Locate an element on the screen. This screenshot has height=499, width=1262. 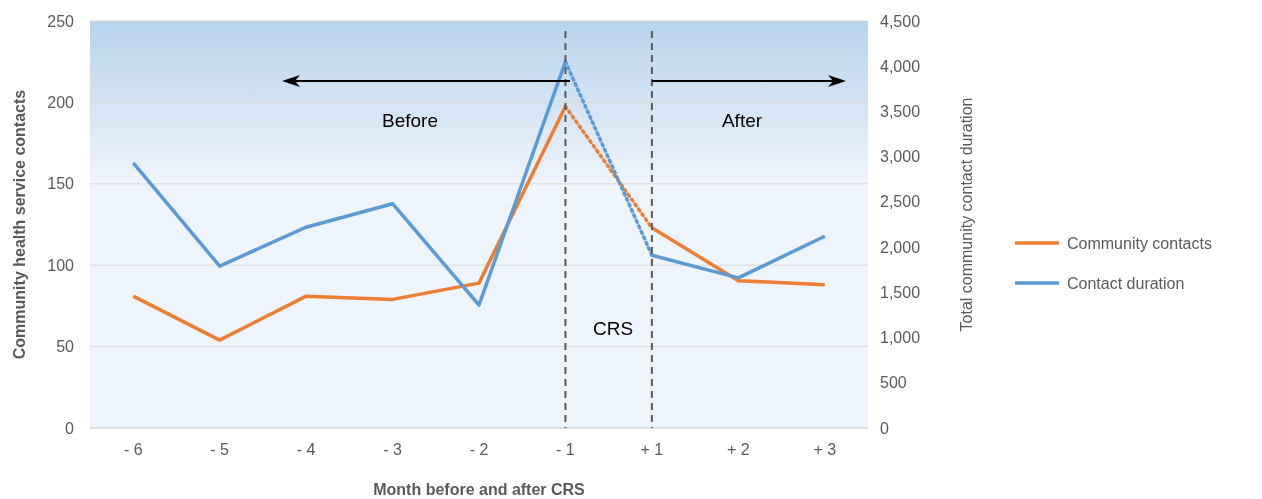
legend-label: Contact duration is located at coordinates (1126, 283).